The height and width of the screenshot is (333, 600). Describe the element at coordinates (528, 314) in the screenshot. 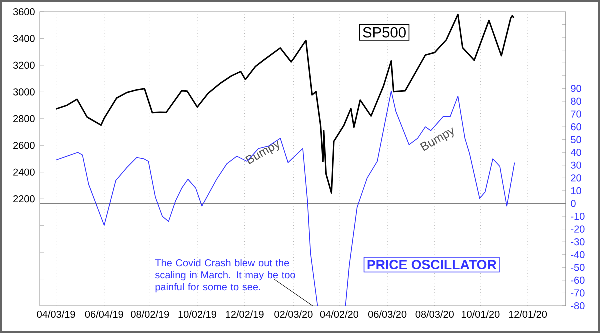

I see `x-tick-label: 12/01/20` at that location.